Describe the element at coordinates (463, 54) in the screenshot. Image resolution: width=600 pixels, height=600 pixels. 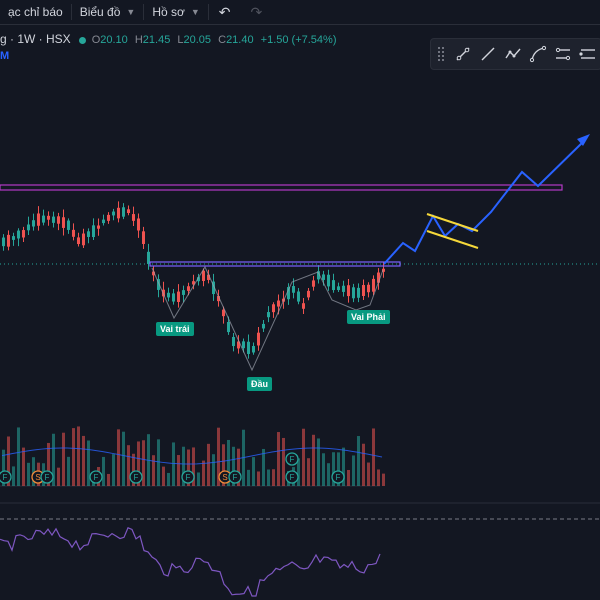
I see `trend-line-icon` at that location.